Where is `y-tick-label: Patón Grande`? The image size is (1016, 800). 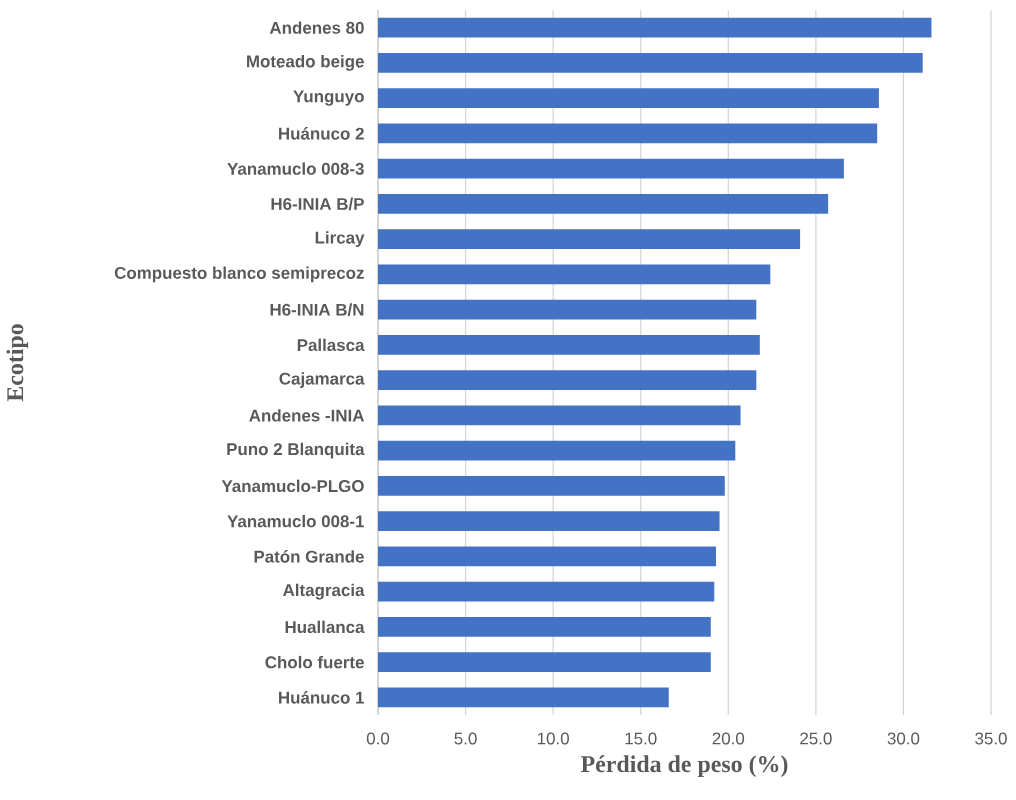 y-tick-label: Patón Grande is located at coordinates (309, 556).